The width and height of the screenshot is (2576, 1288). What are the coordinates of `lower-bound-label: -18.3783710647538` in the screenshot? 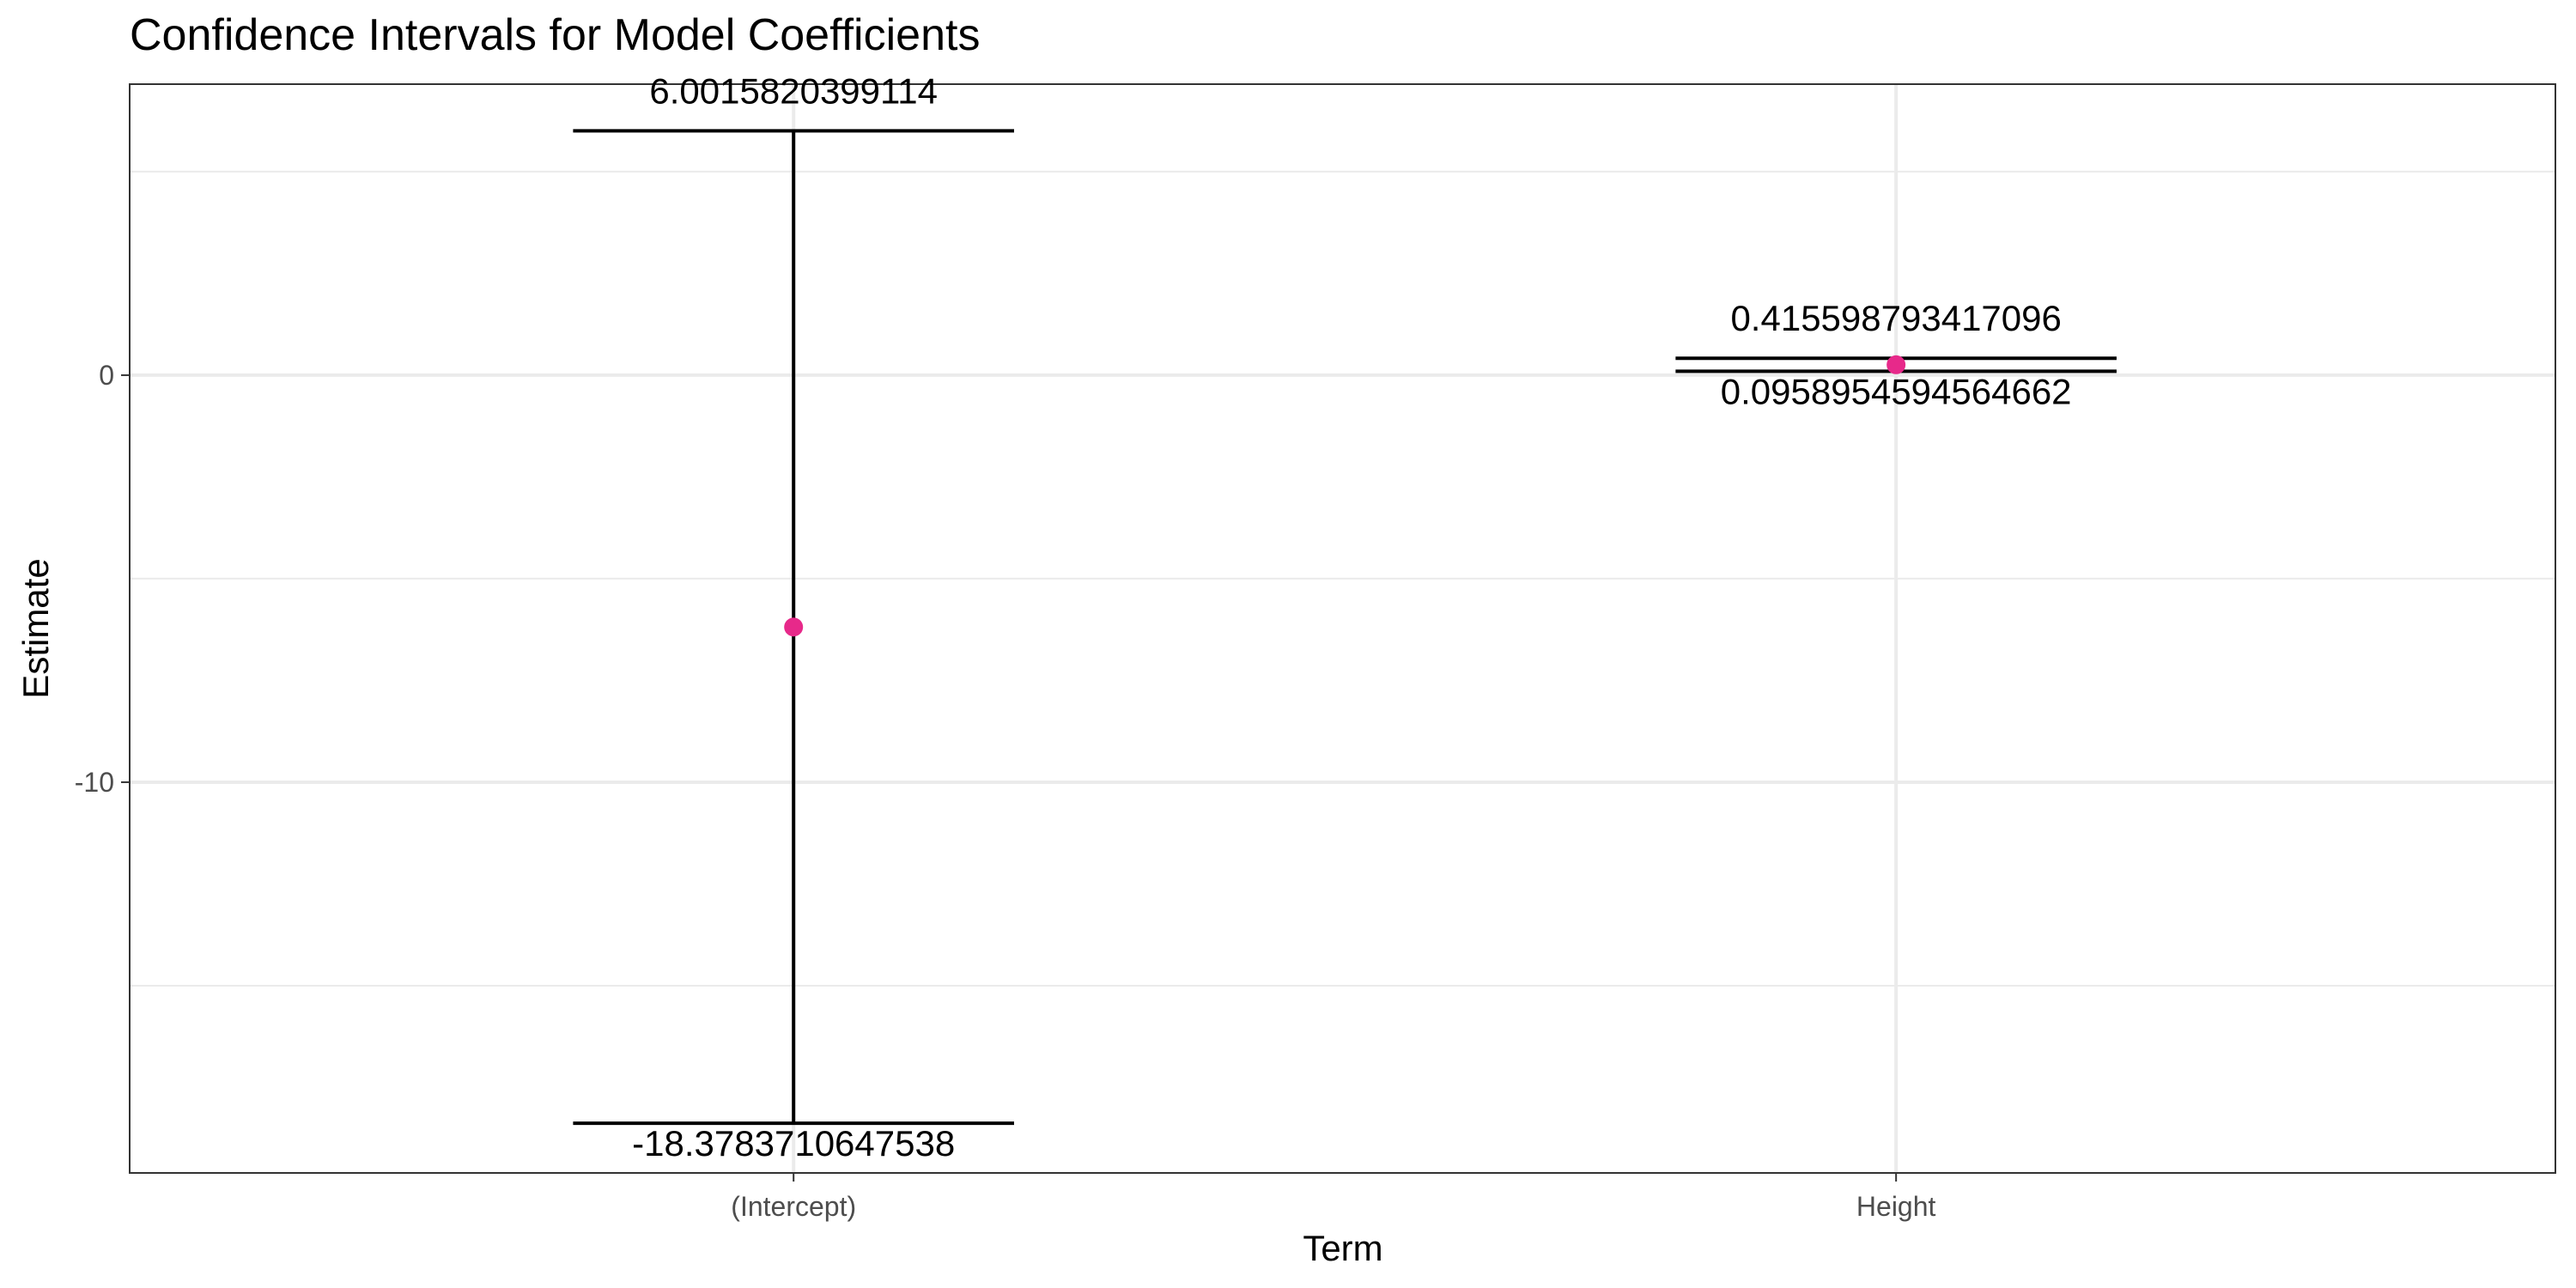 It's located at (793, 1143).